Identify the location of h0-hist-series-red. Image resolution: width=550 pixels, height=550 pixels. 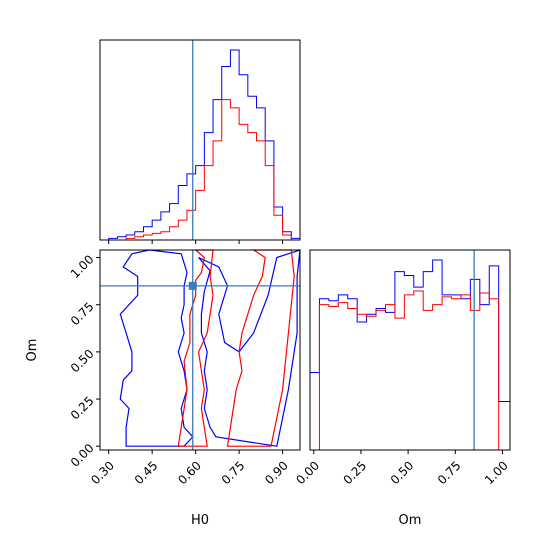
(200, 170).